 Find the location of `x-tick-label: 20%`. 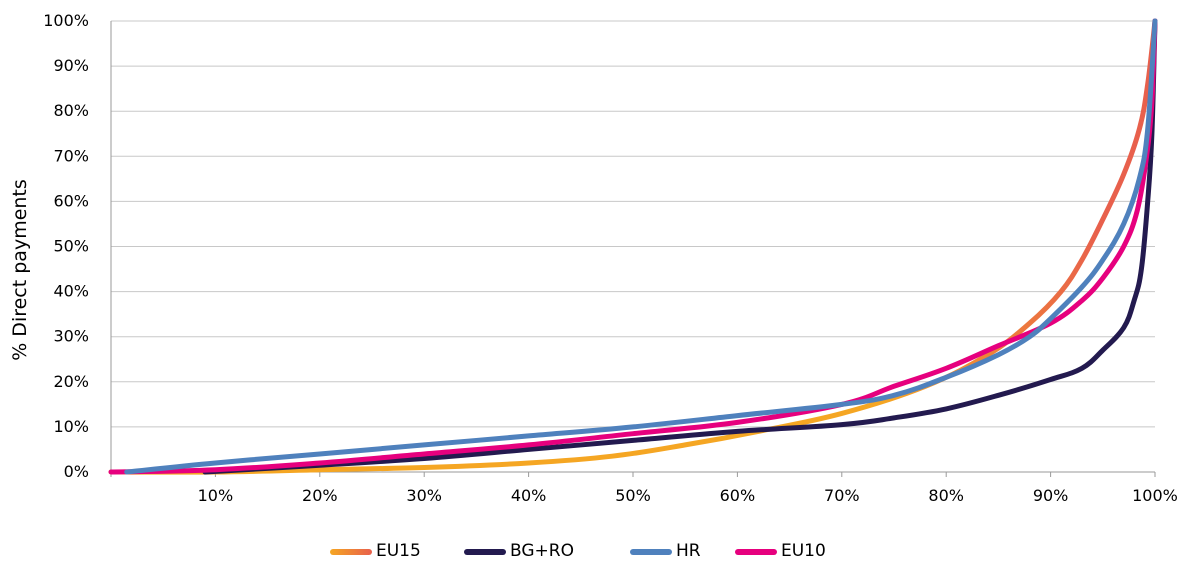

x-tick-label: 20% is located at coordinates (320, 495).